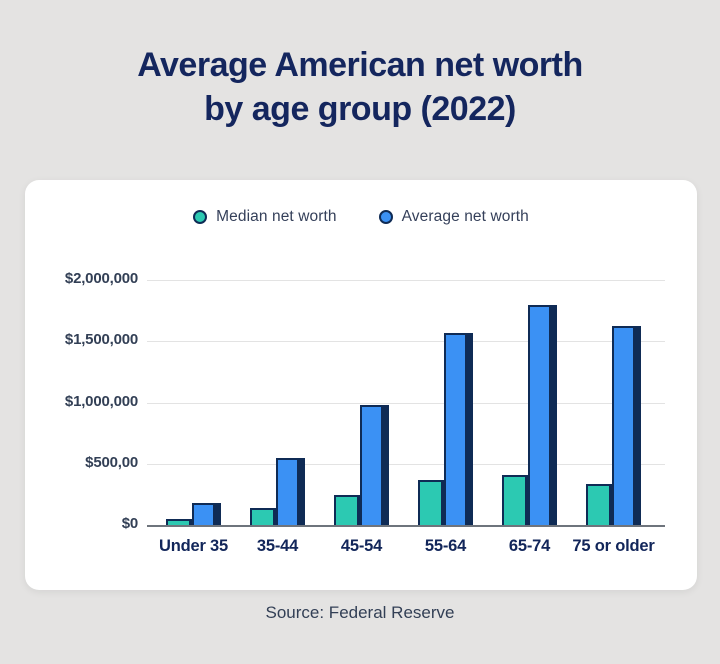 This screenshot has width=720, height=664. Describe the element at coordinates (361, 217) in the screenshot. I see `chart-legend: Median net worth Average net worth` at that location.